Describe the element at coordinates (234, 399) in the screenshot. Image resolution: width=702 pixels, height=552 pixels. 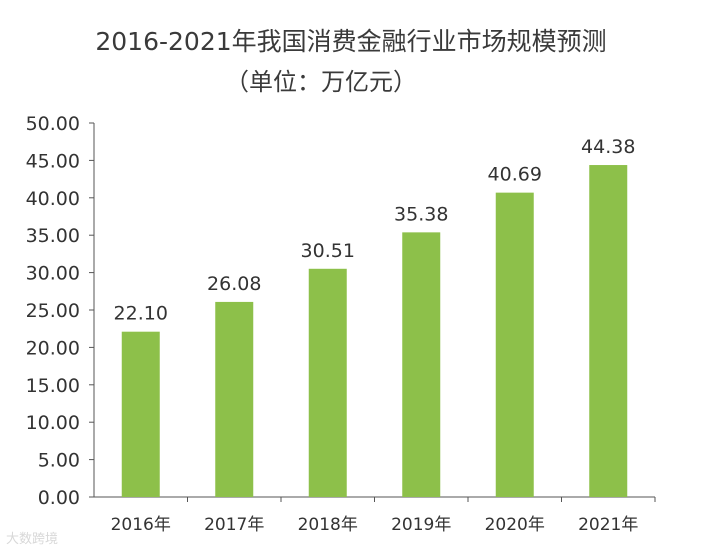
I see `bar-2017年` at that location.